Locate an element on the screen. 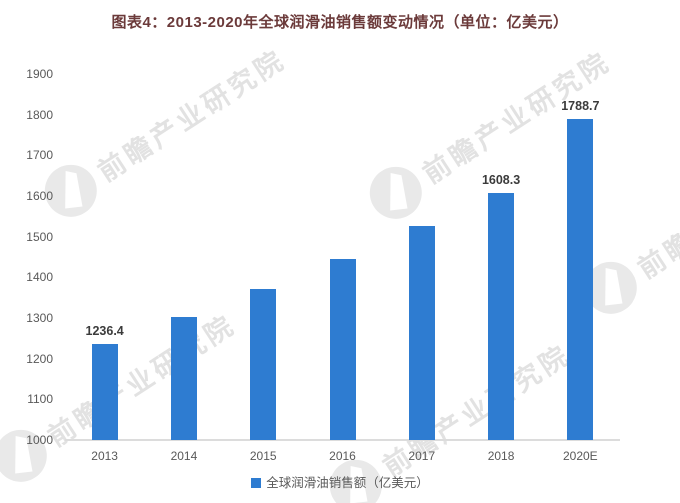  legend: 全球润滑油销售额（亿美元） is located at coordinates (340, 483).